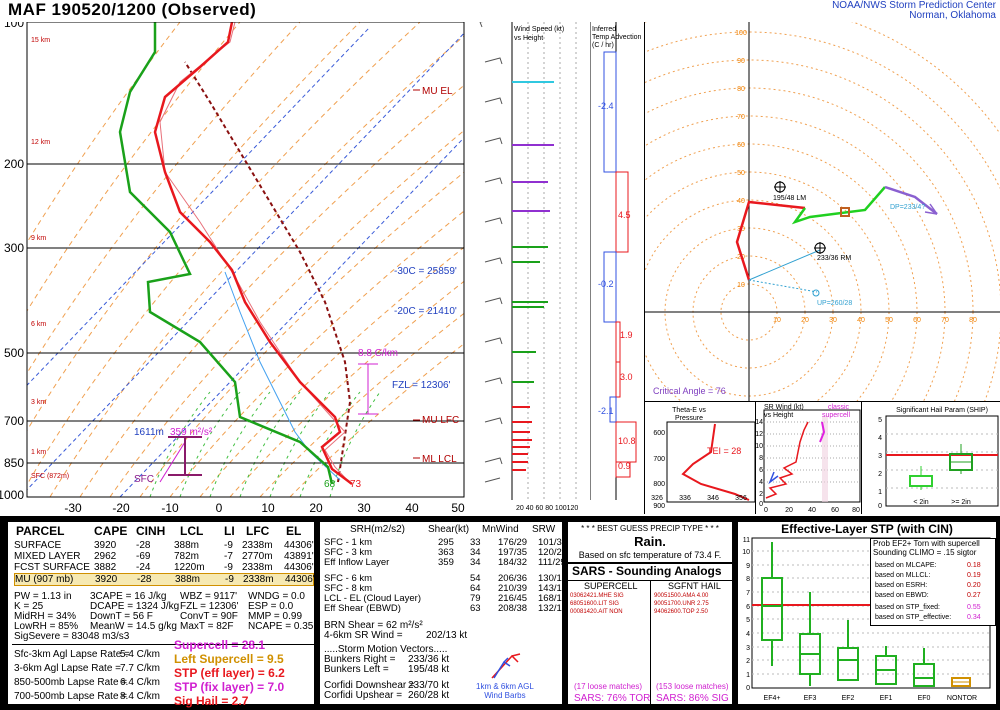 Image resolution: width=1000 pixels, height=710 pixels. What do you see at coordinates (867, 613) in the screenshot?
I see `stp-panel: Effective-Layer STP (with CIN) 11 1` at bounding box center [867, 613].